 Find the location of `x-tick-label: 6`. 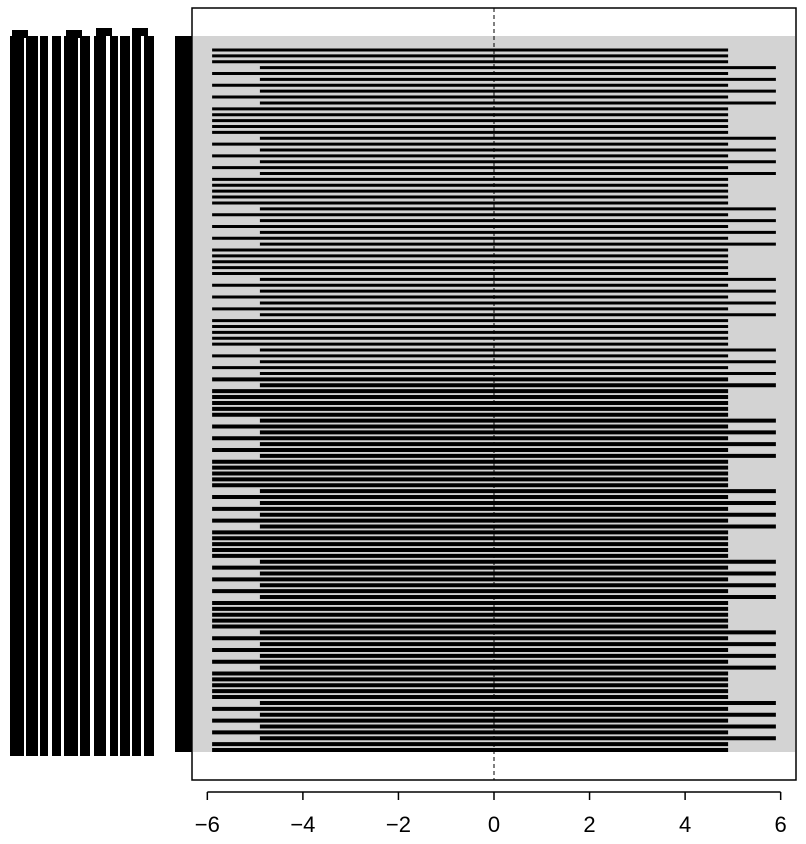

x-tick-label: 6 is located at coordinates (781, 824).